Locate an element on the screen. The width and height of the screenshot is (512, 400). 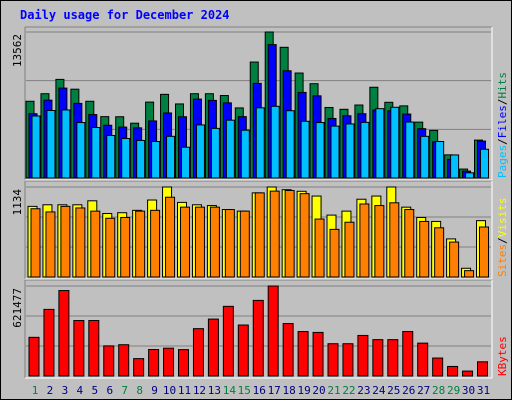
x-tick-label: 19 is located at coordinates (303, 390).